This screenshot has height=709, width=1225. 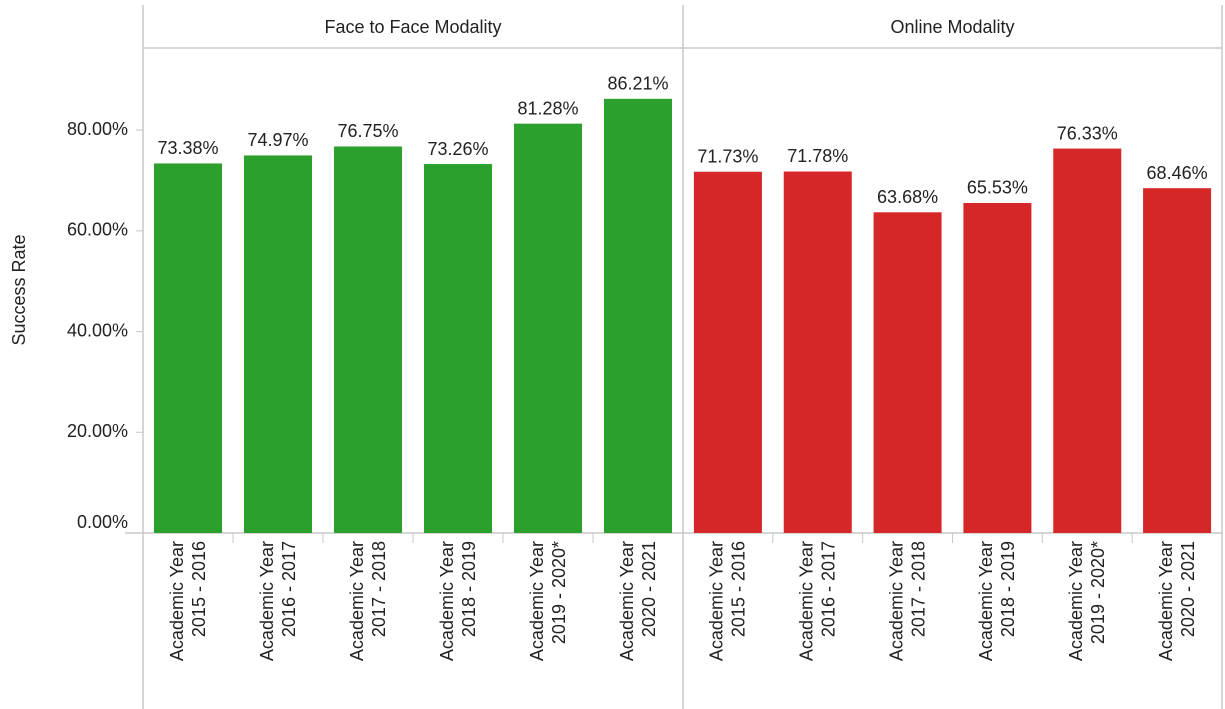 I want to click on value-label: 74.97%, so click(x=277, y=140).